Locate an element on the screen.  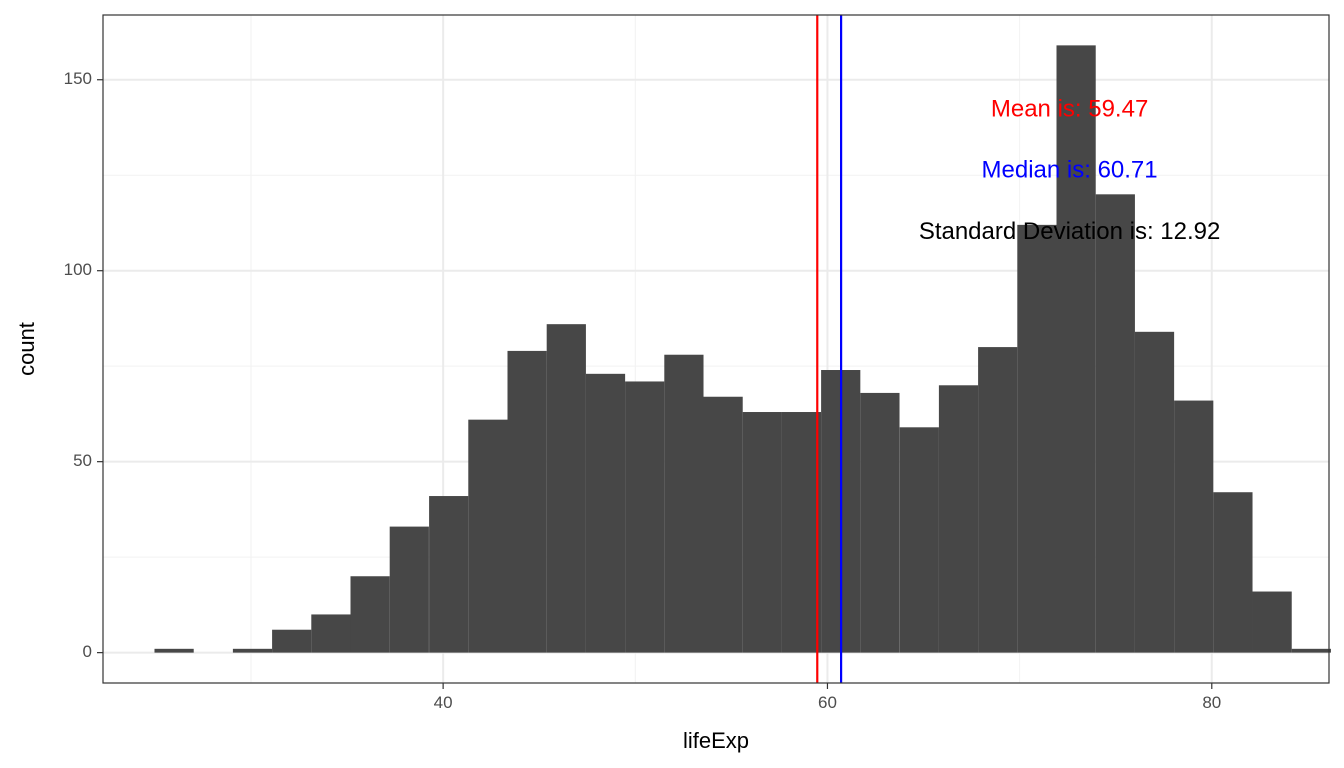
x-axis-title: lifeExp is located at coordinates (716, 740).